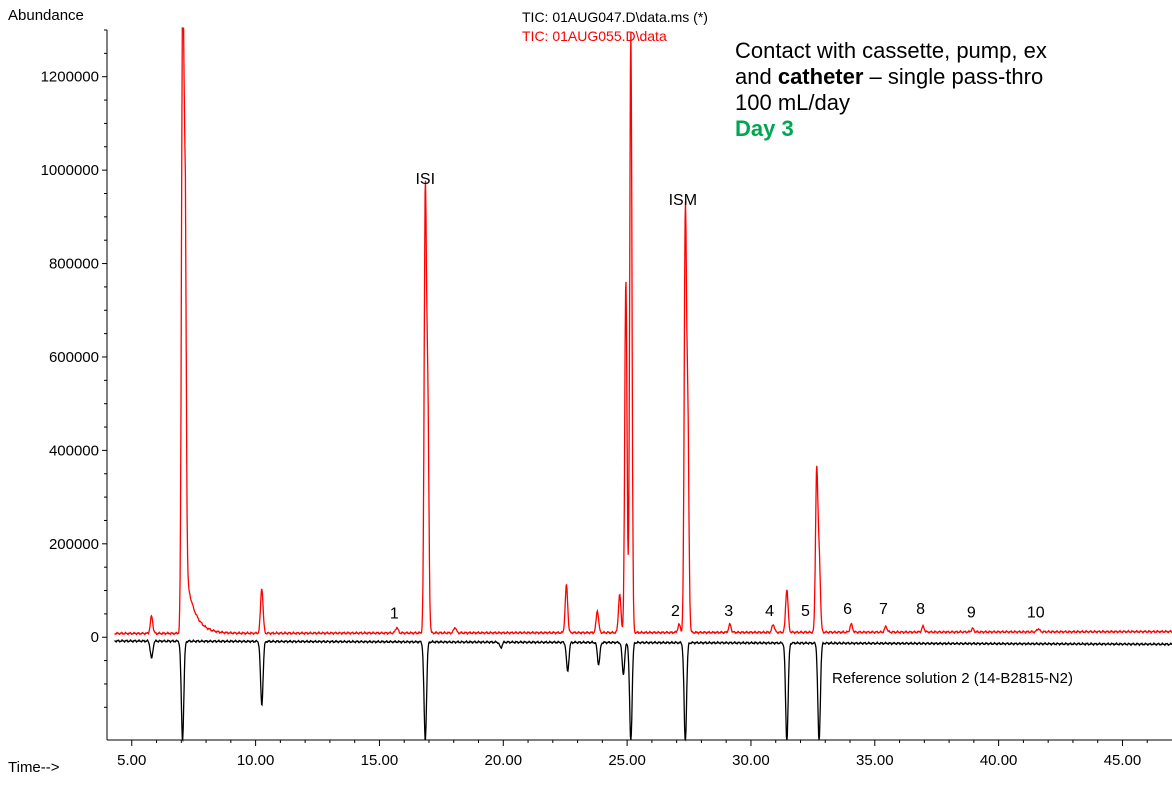 Image resolution: width=1172 pixels, height=785 pixels. I want to click on annotation-line-2-post: – single pass-thro, so click(953, 76).